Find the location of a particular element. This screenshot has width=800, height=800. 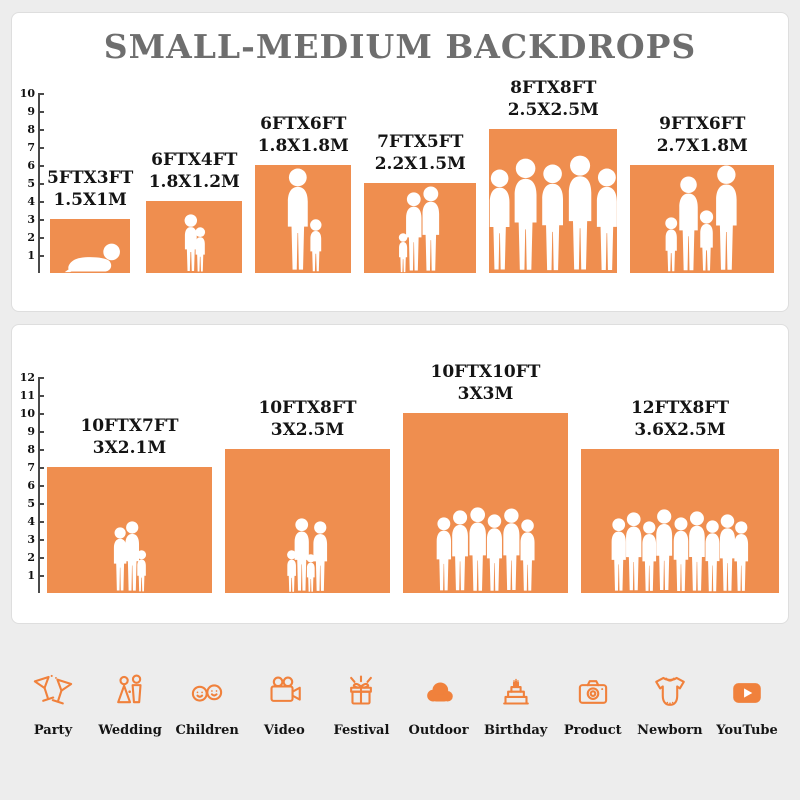

category-newborn: Newborn is located at coordinates (670, 705).